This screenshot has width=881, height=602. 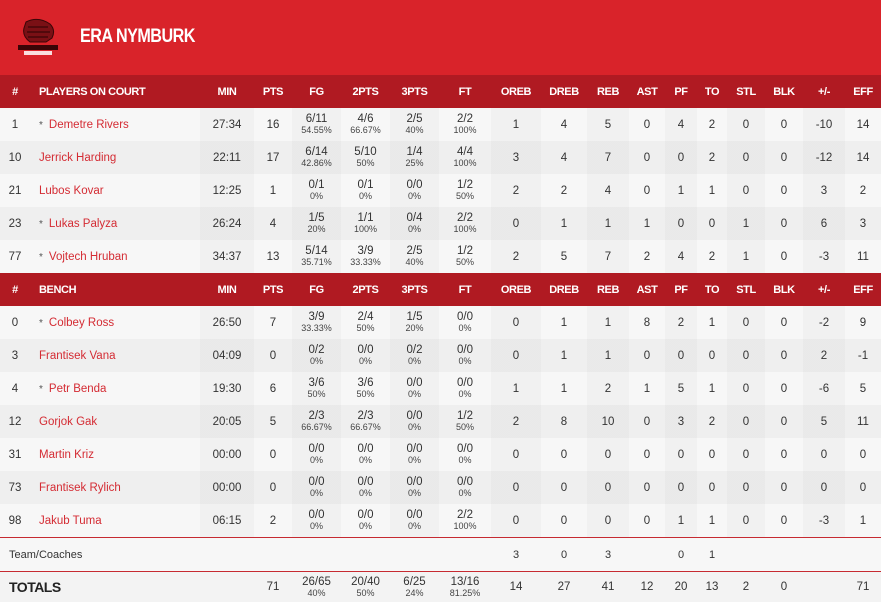 What do you see at coordinates (77, 356) in the screenshot?
I see `player-name-link: Frantisek Vana` at bounding box center [77, 356].